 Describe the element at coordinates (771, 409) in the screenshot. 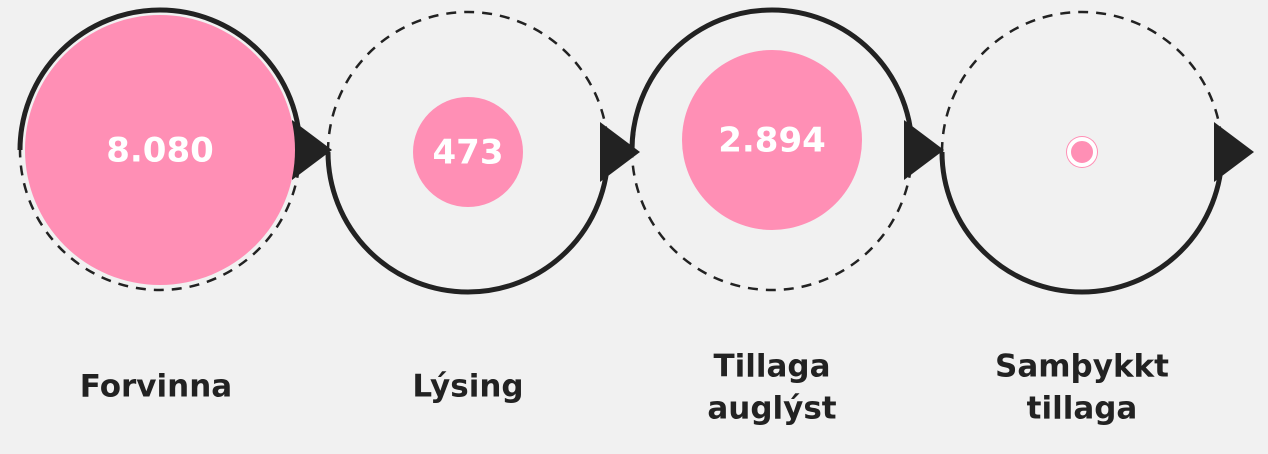

I see `stage-label: auglýst` at that location.